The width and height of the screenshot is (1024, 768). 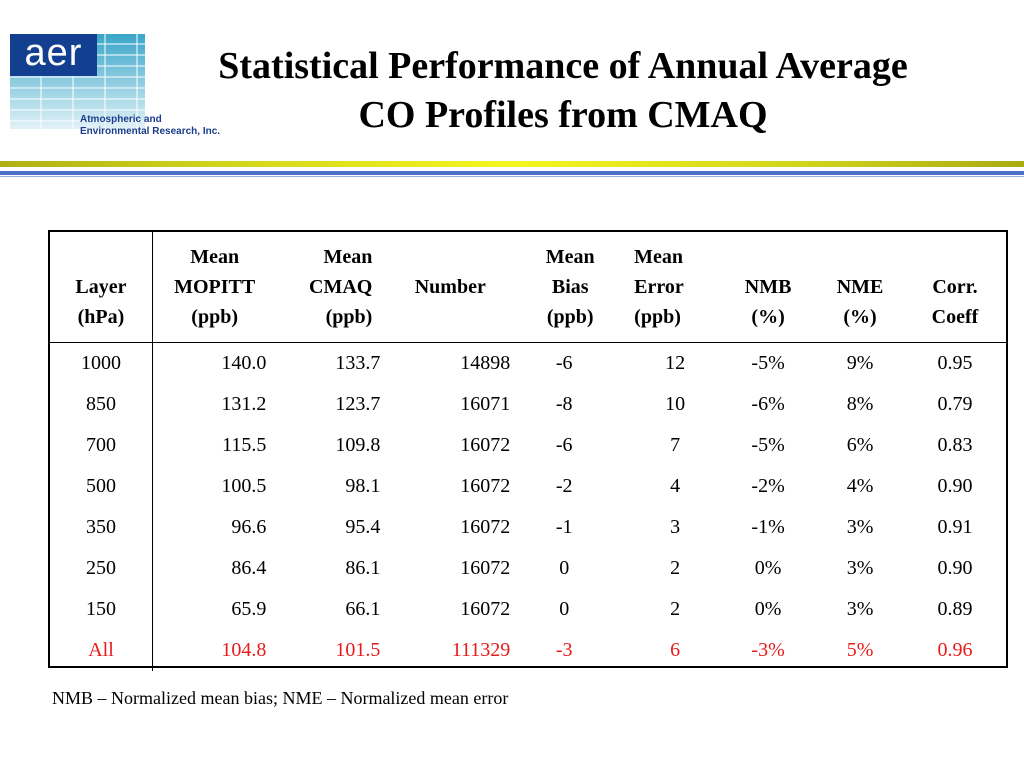 What do you see at coordinates (564, 404) in the screenshot?
I see `table-cell: -8` at bounding box center [564, 404].